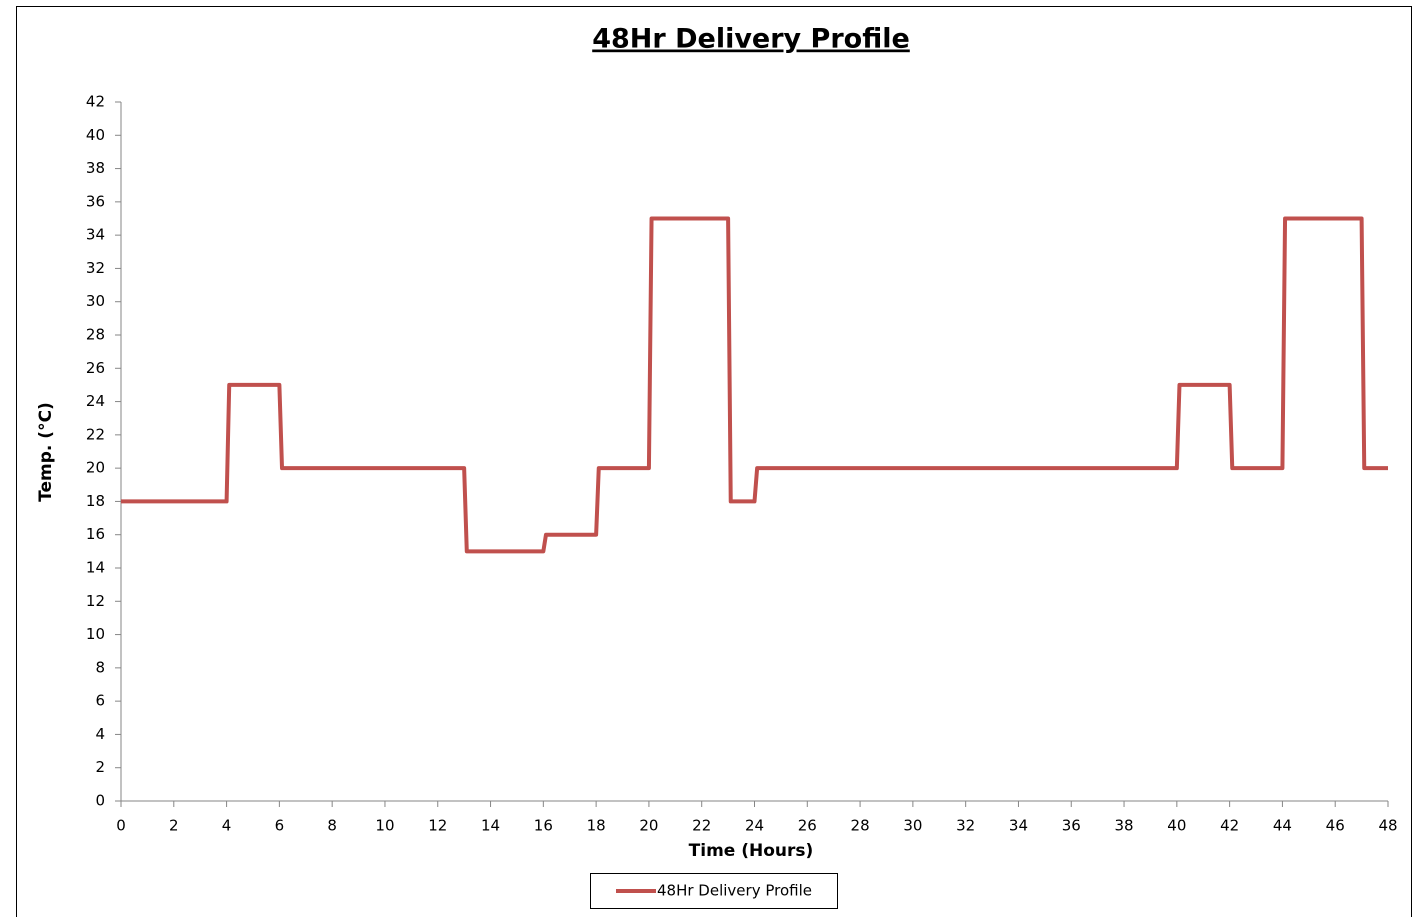 This screenshot has height=917, width=1419. Describe the element at coordinates (95, 201) in the screenshot. I see `y-tick-label: 36` at that location.